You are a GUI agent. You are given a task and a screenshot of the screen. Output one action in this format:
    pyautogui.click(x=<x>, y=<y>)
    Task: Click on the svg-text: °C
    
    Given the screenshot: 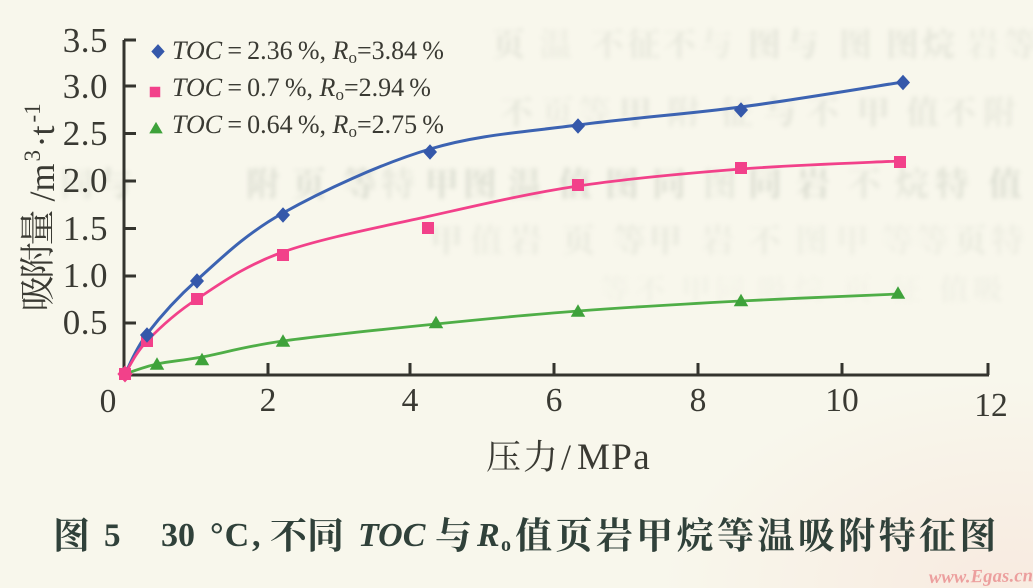 What is the action you would take?
    pyautogui.click(x=230, y=535)
    